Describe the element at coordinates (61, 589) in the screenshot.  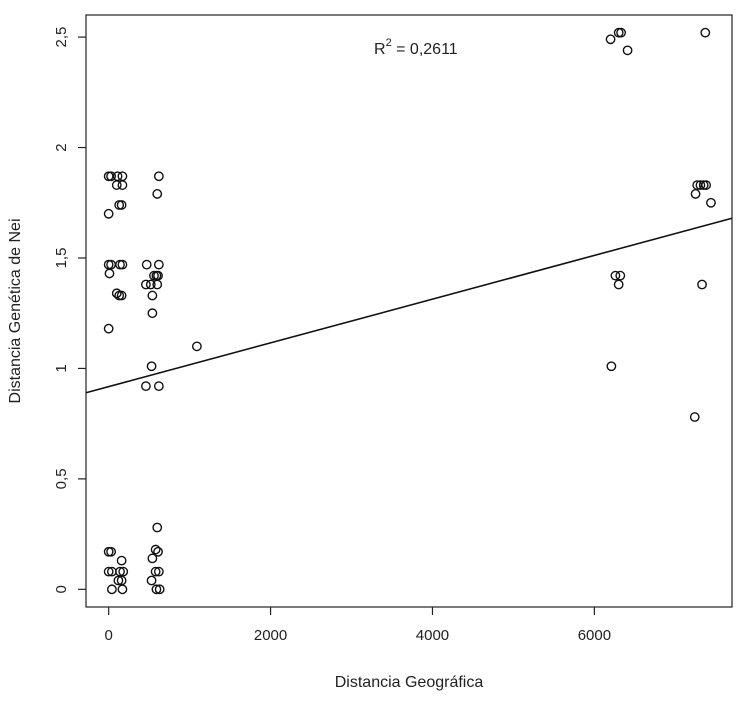
I see `y-tick-label: 0` at that location.